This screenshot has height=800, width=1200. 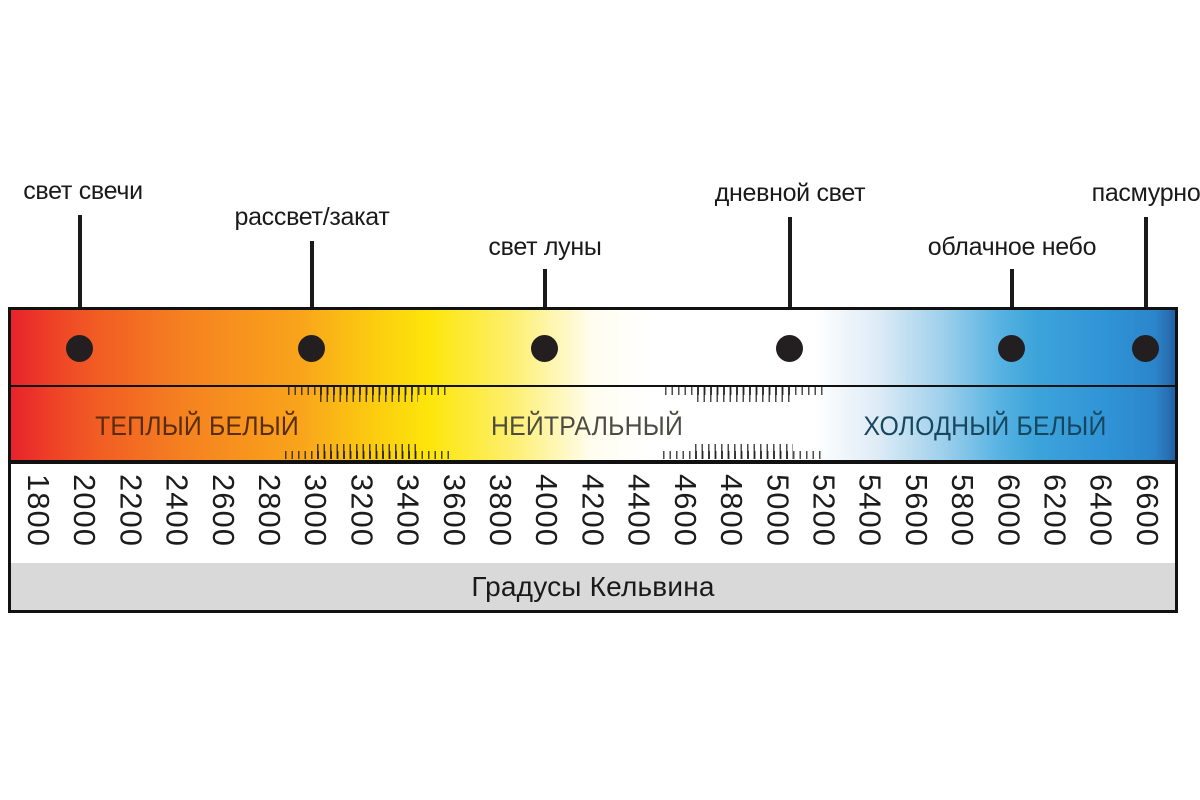 I want to click on transition-ticks-neutral-cold-top, so click(x=745, y=394).